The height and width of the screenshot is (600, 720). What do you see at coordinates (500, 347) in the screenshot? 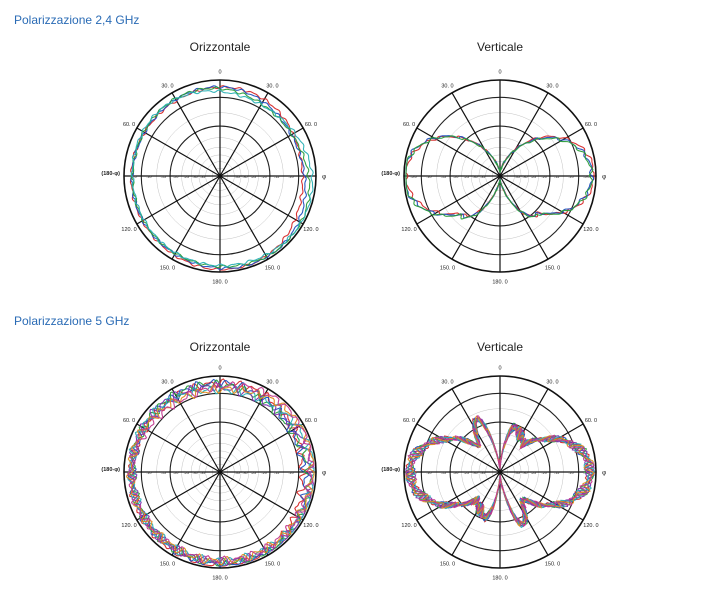
I see `chart-title-5-vertical: Verticale` at bounding box center [500, 347].